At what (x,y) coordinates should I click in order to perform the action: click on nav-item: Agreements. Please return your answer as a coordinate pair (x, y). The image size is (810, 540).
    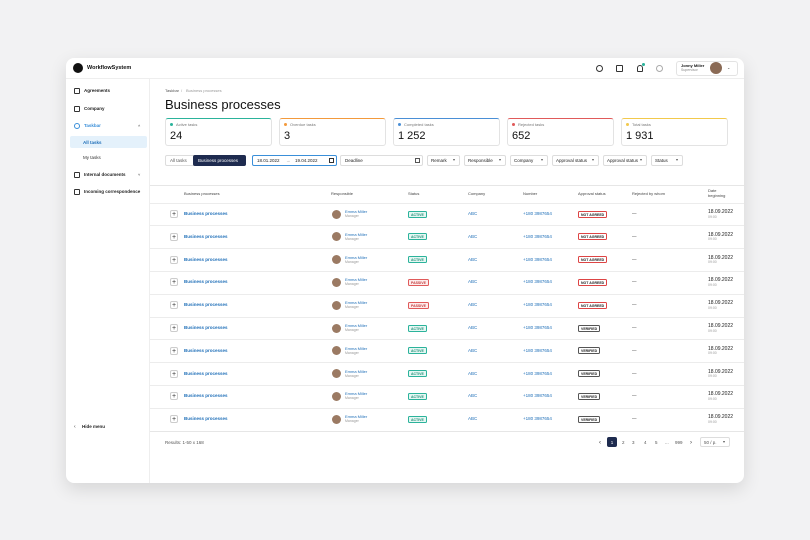
    Looking at the image, I should click on (97, 90).